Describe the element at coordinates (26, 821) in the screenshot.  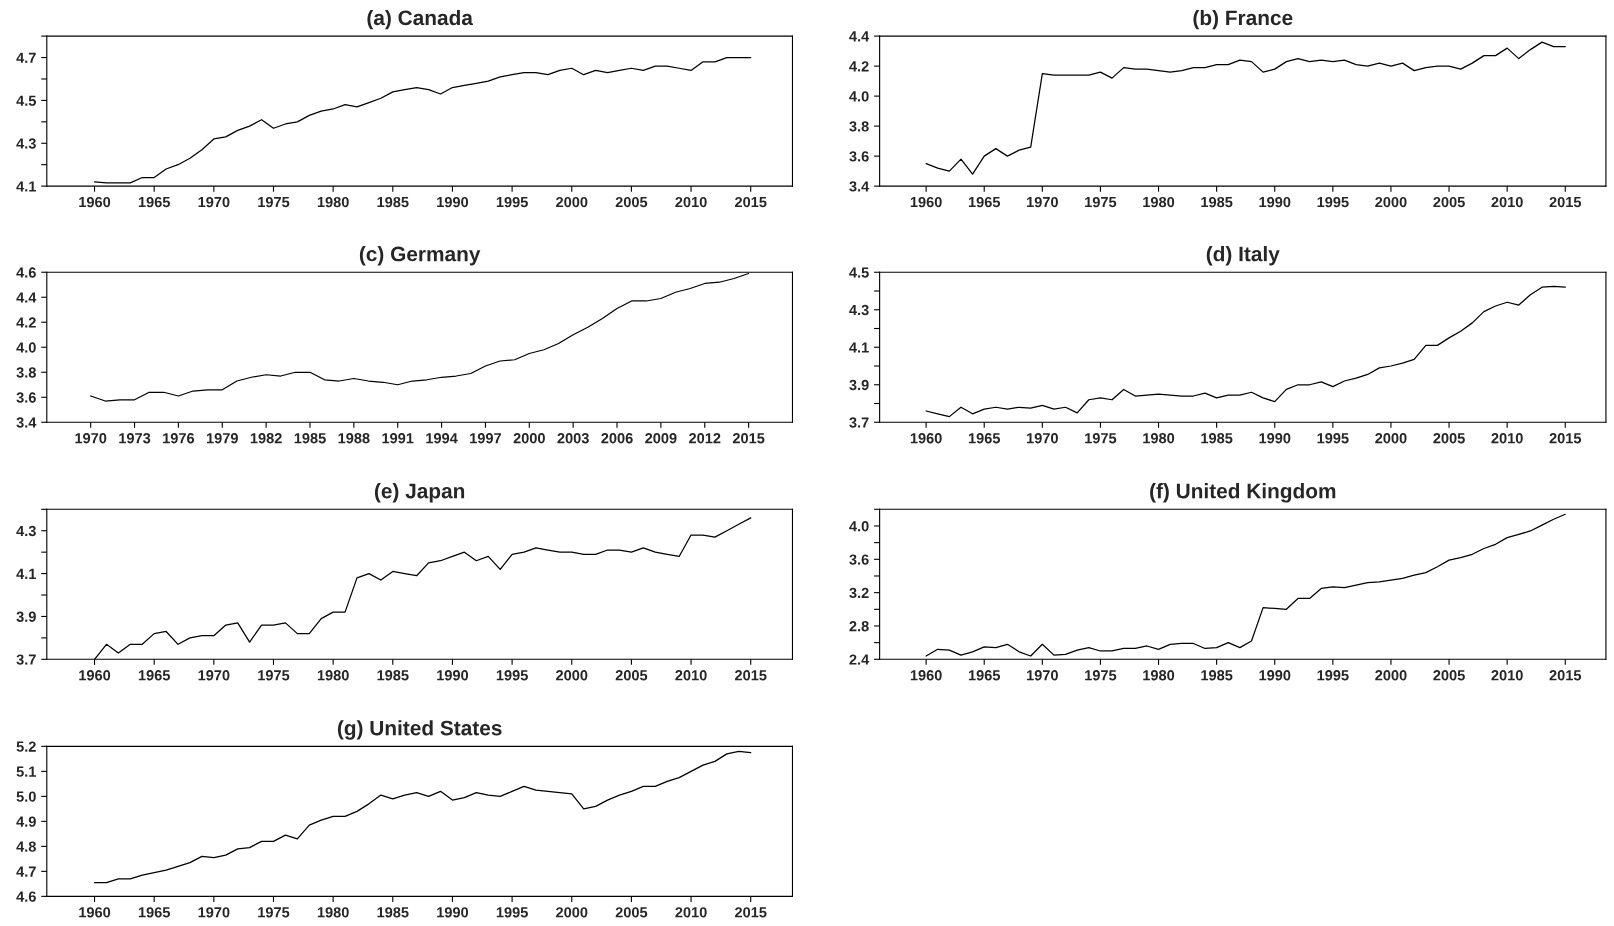
I see `y-tick-label: 4.9` at that location.